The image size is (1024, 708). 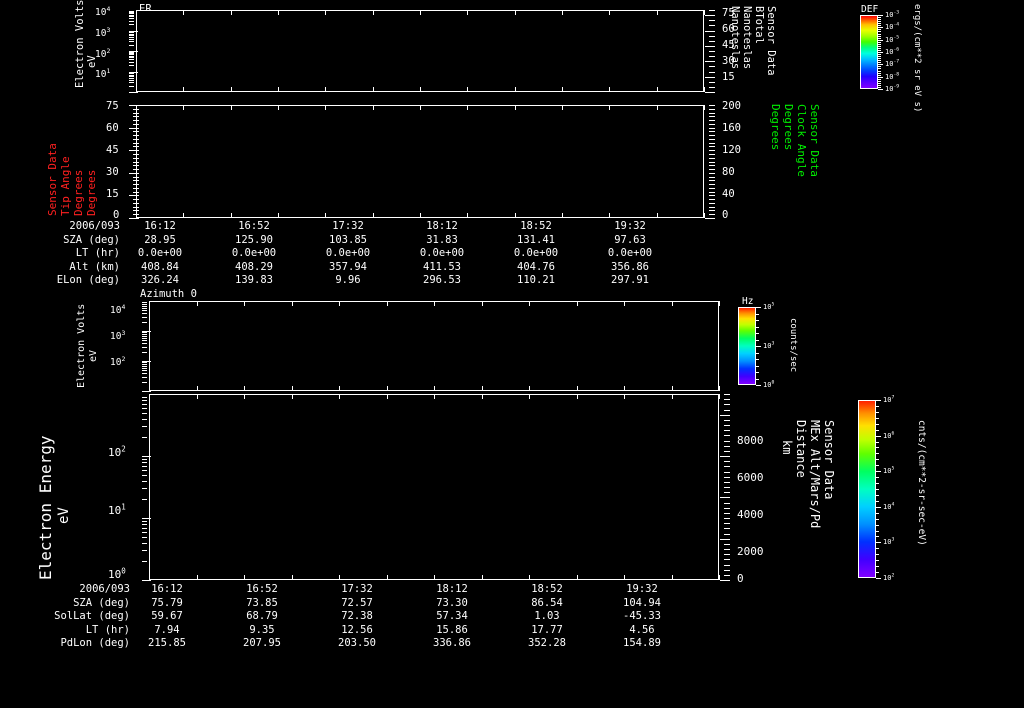 I want to click on panel4-right-axis-label-mex: MEx Alt/Mars/Pd, so click(x=815, y=474).